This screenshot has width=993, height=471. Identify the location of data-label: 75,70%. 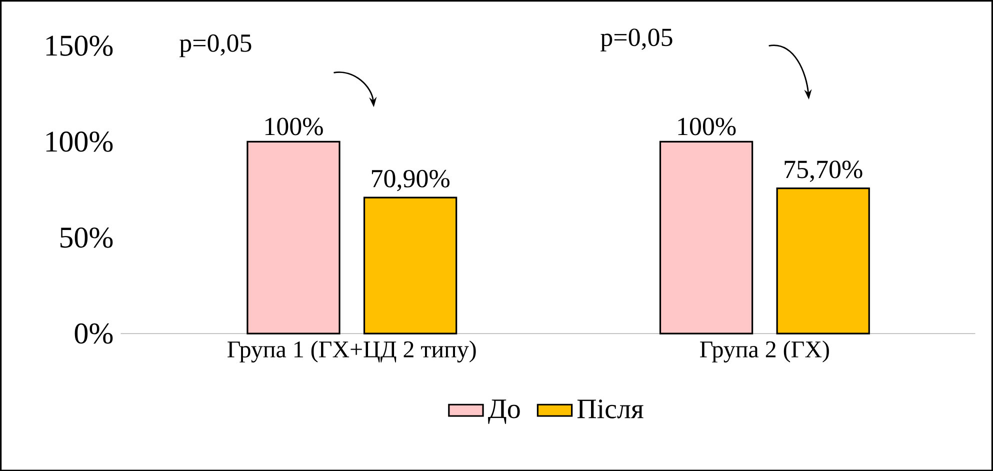
(823, 171).